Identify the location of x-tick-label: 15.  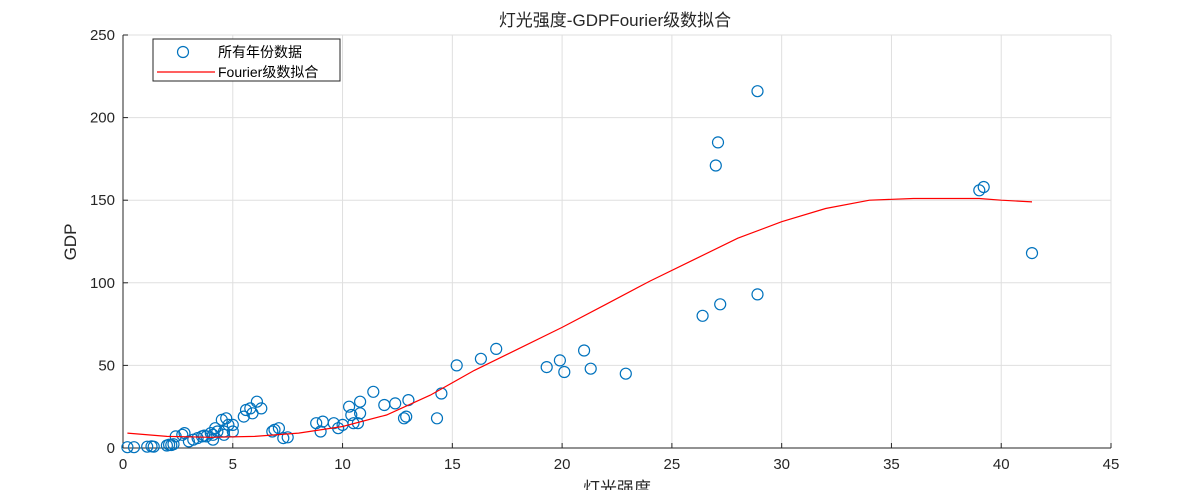
(452, 464).